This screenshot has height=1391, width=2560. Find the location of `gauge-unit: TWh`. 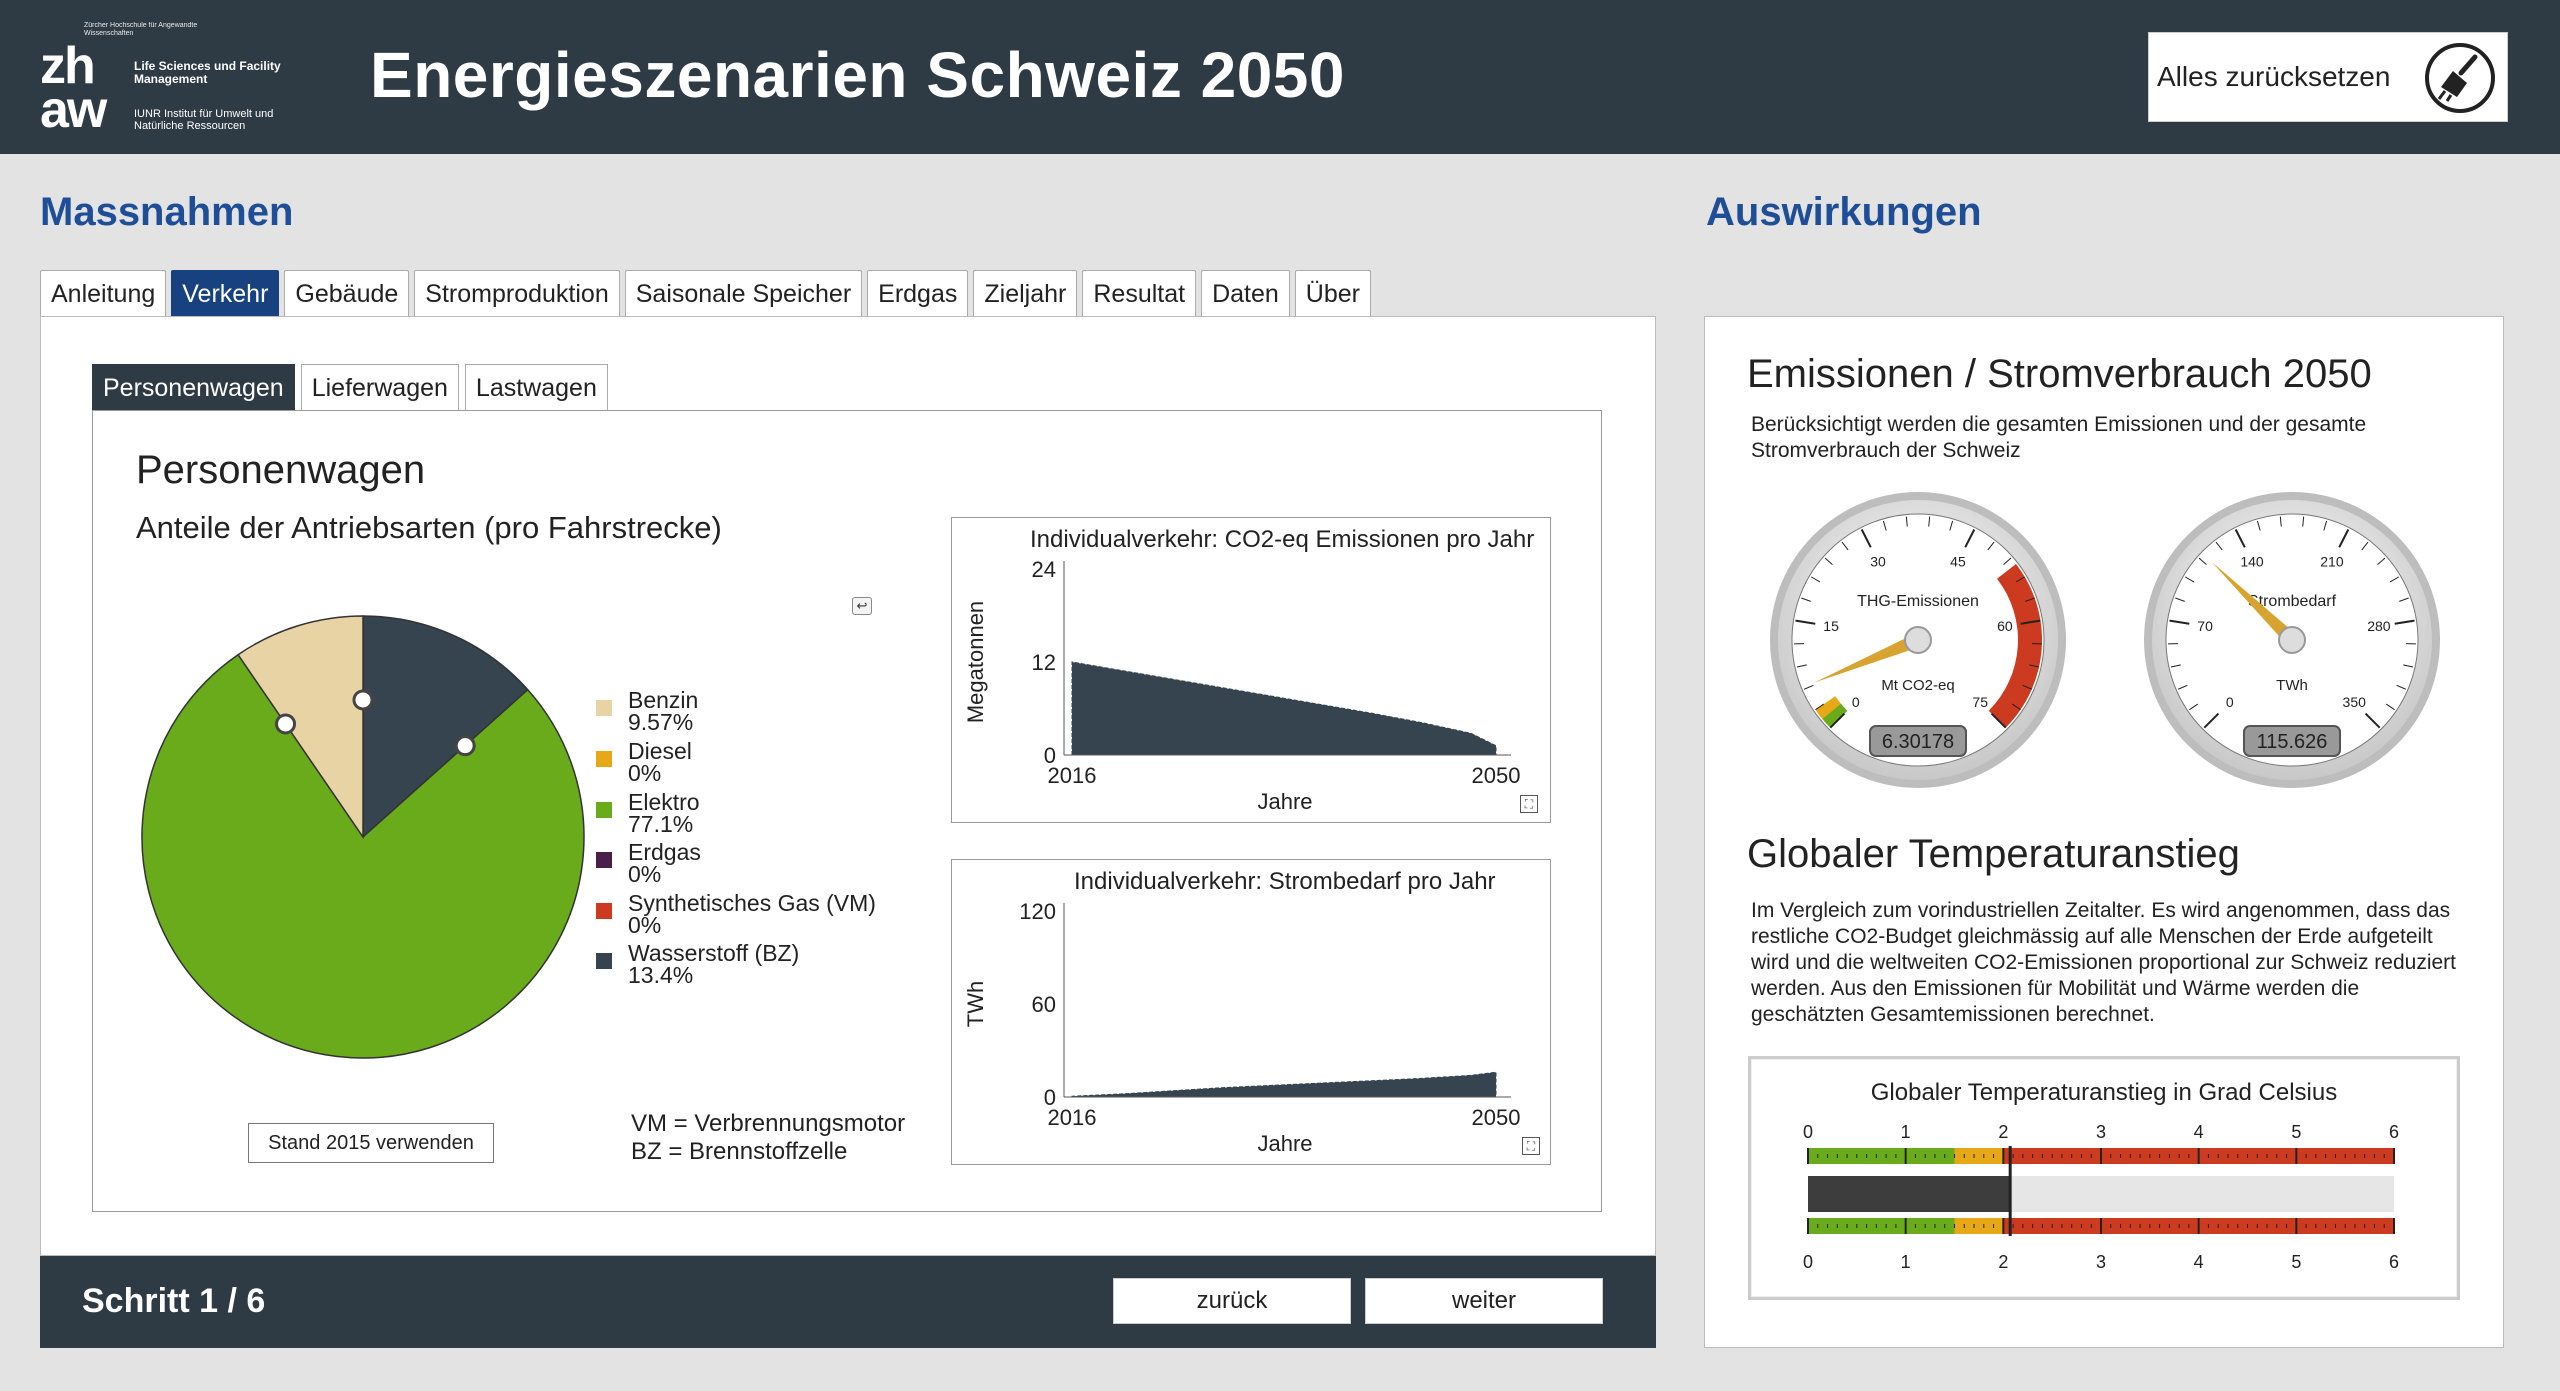

gauge-unit: TWh is located at coordinates (2292, 685).